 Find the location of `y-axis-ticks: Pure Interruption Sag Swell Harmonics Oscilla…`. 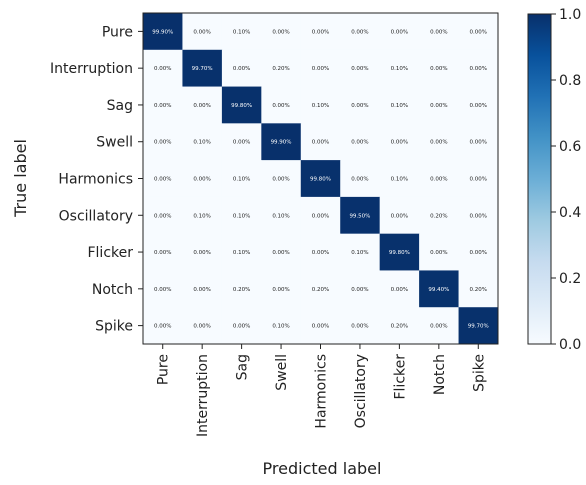

y-axis-ticks: Pure Interruption Sag Swell Harmonics Oscilla… is located at coordinates (96, 179).